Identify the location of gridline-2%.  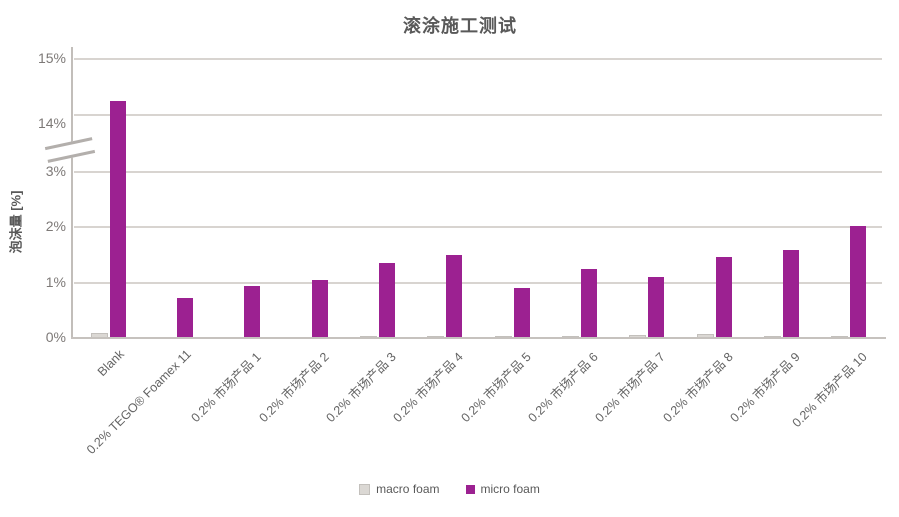
(478, 227).